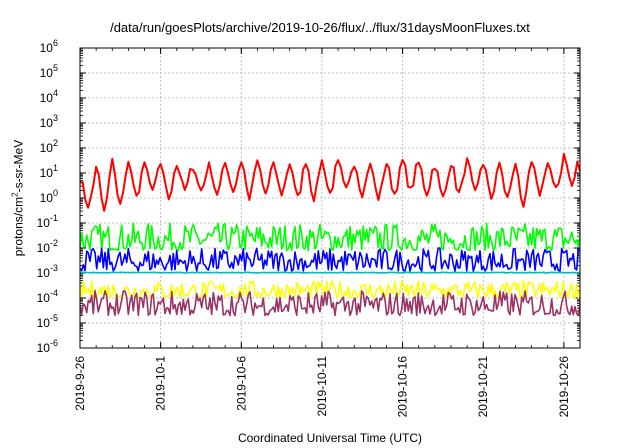 The image size is (640, 448). Describe the element at coordinates (483, 387) in the screenshot. I see `x-tick-label: 2019-10-21` at that location.